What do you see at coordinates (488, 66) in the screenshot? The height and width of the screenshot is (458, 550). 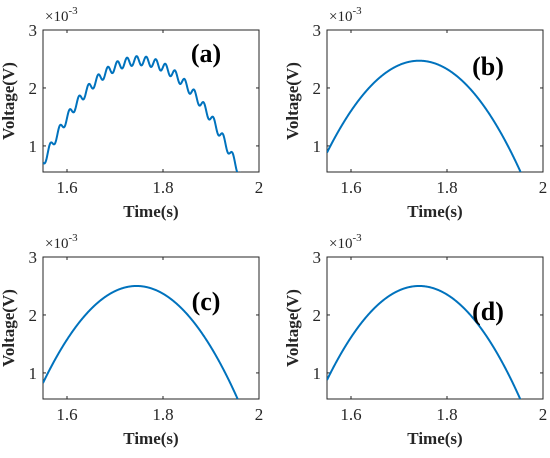 I see `panel-label: (b)` at bounding box center [488, 66].